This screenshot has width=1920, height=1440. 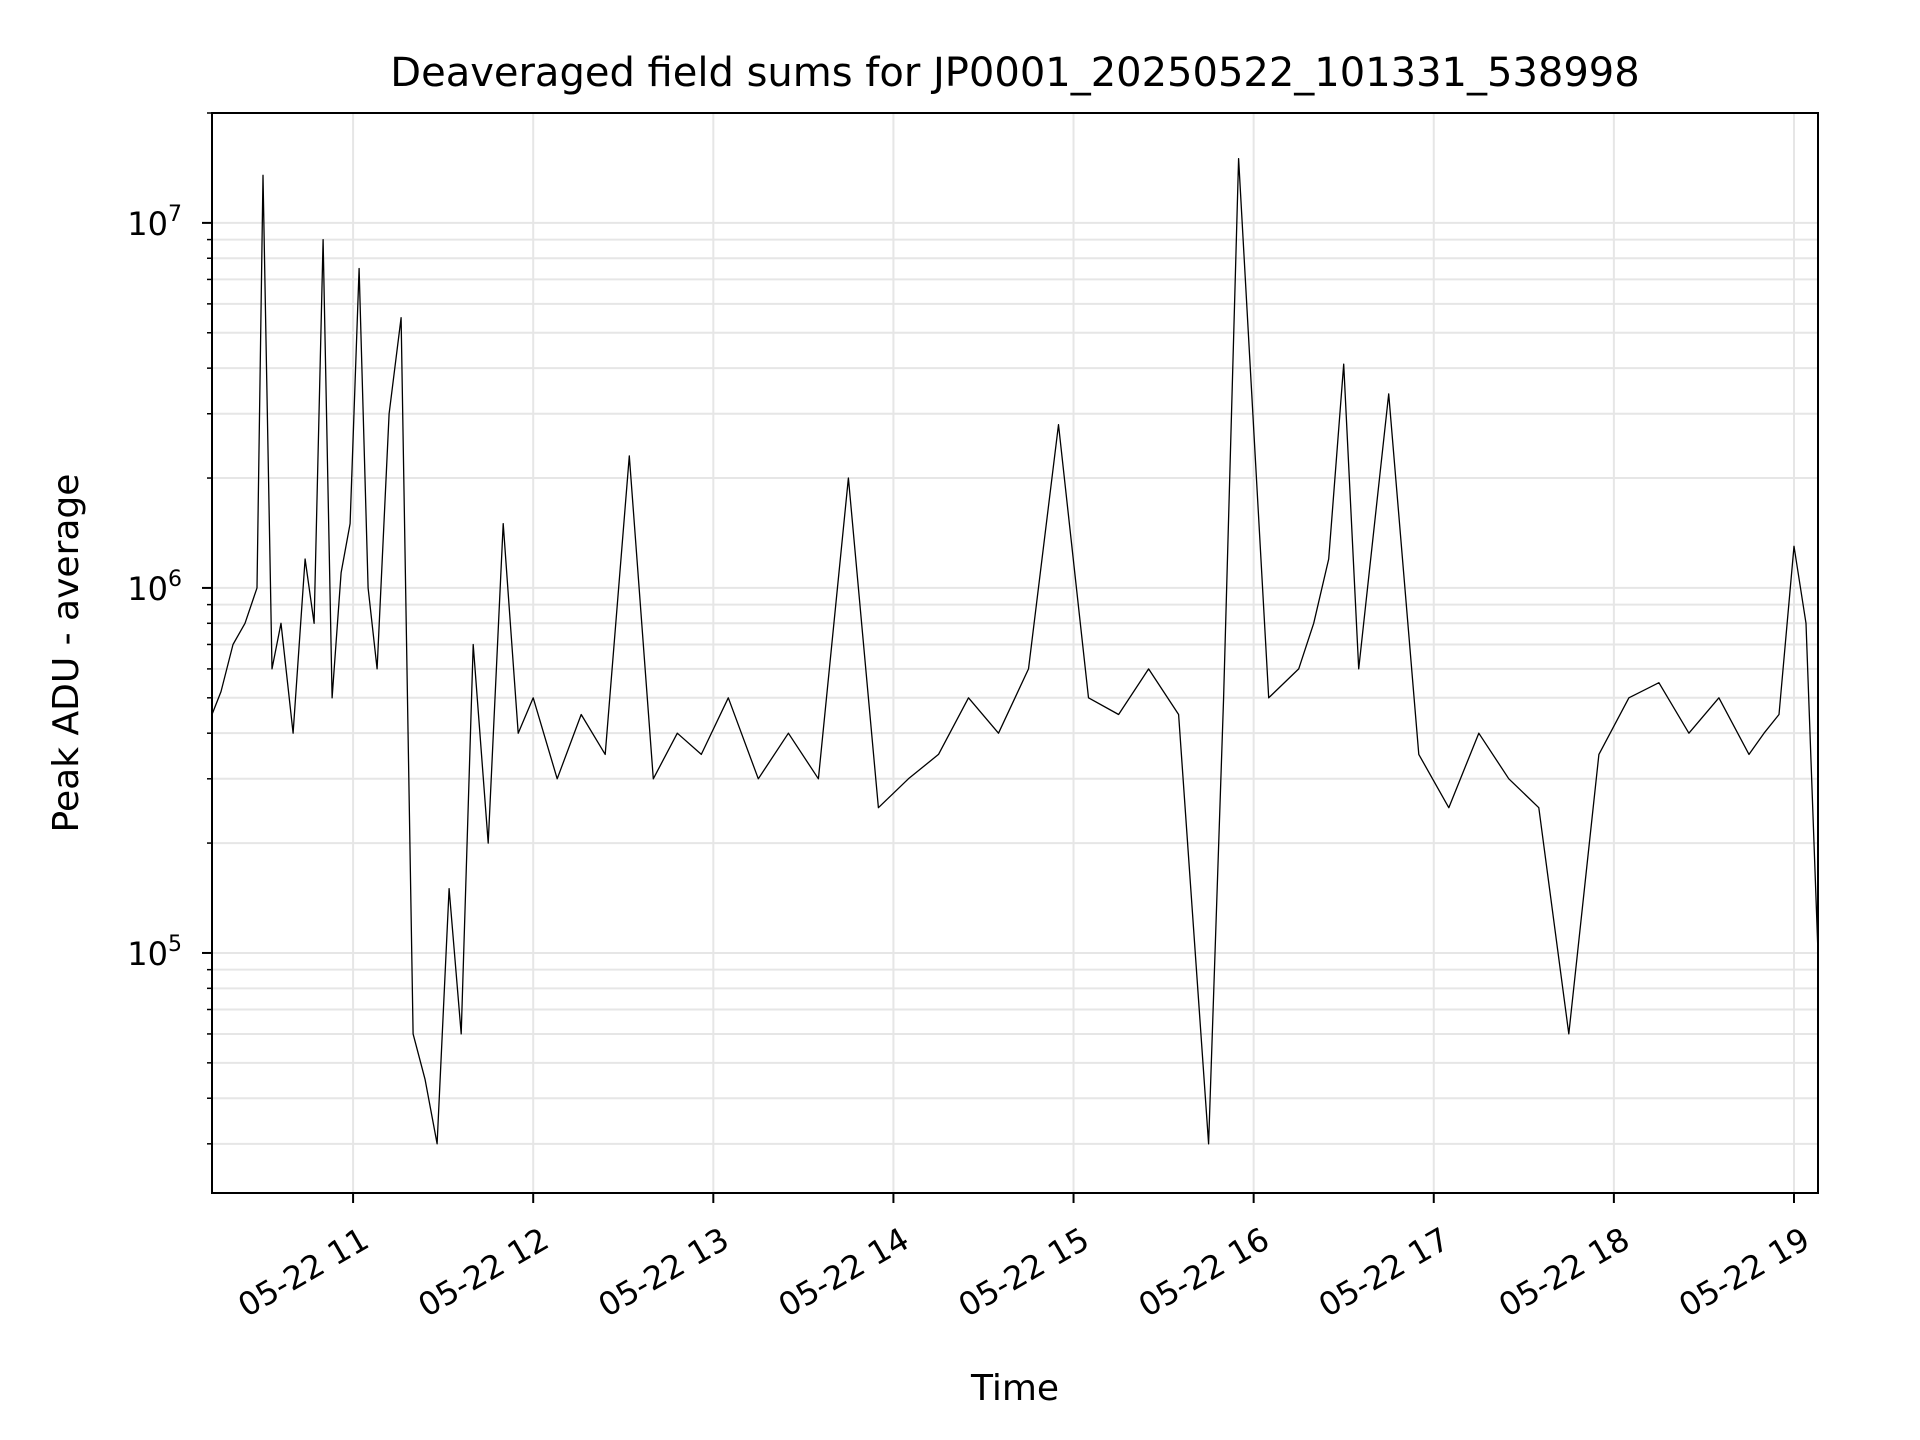 What do you see at coordinates (844, 1272) in the screenshot?
I see `x-tick-label: 05-22 14` at bounding box center [844, 1272].